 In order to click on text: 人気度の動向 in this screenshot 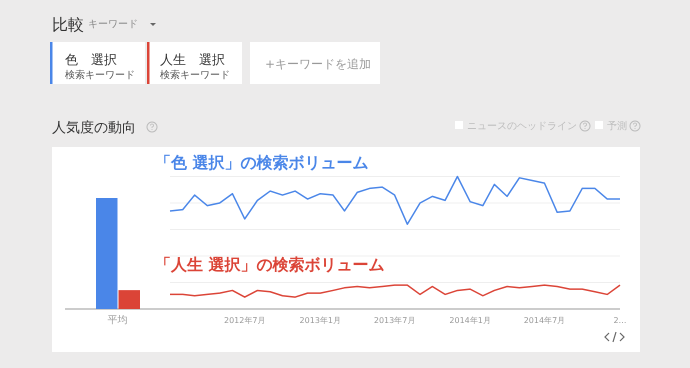, I will do `click(94, 128)`.